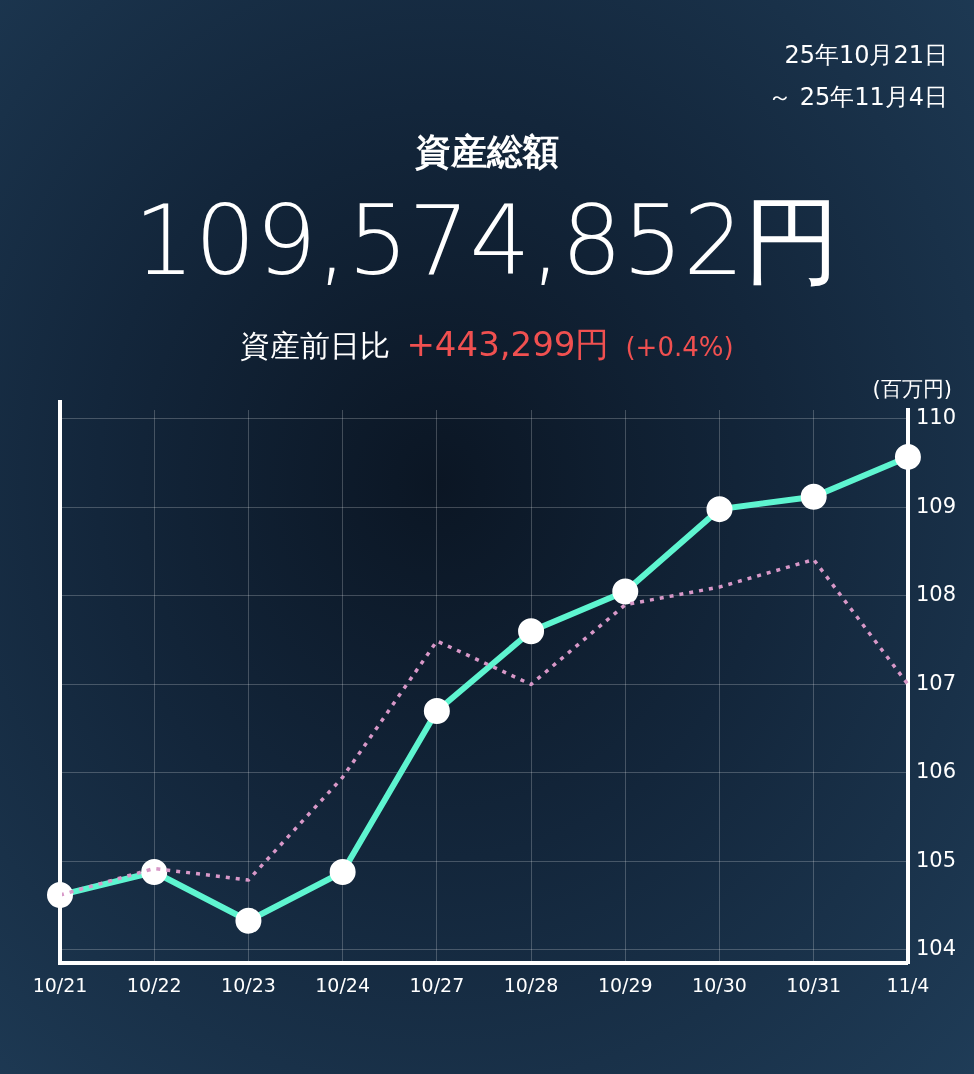 This screenshot has width=974, height=1074. What do you see at coordinates (865, 55) in the screenshot?
I see `text: 25年10月21日` at bounding box center [865, 55].